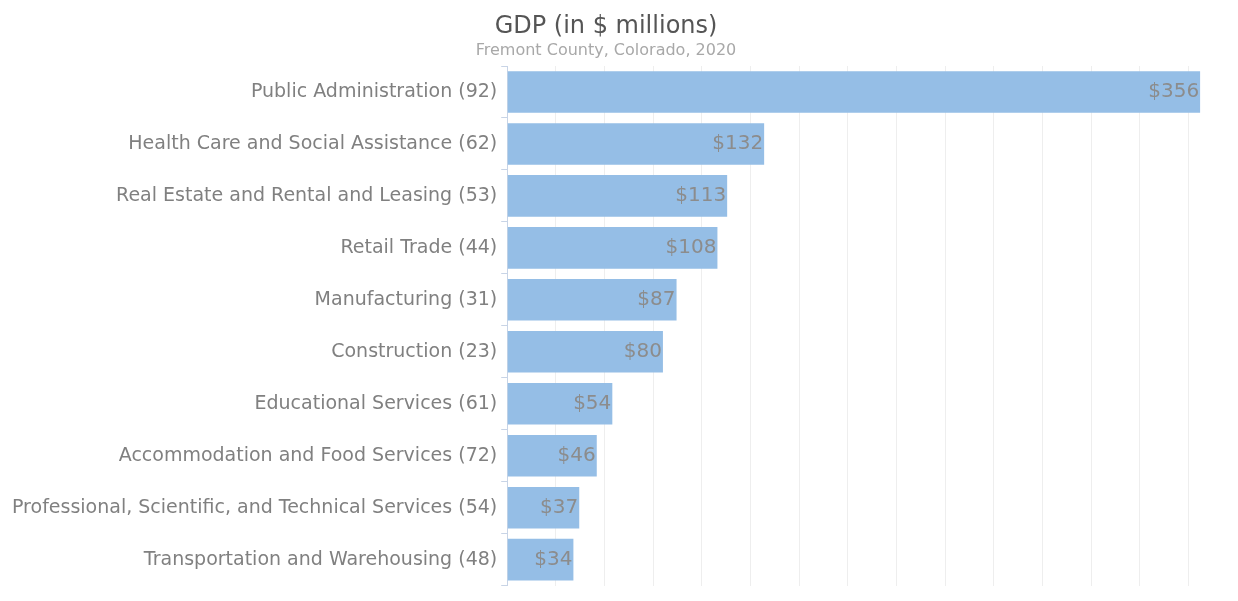 The width and height of the screenshot is (1238, 601). Describe the element at coordinates (308, 453) in the screenshot. I see `y-tick-label: Accommodation and Food Services (72)` at that location.